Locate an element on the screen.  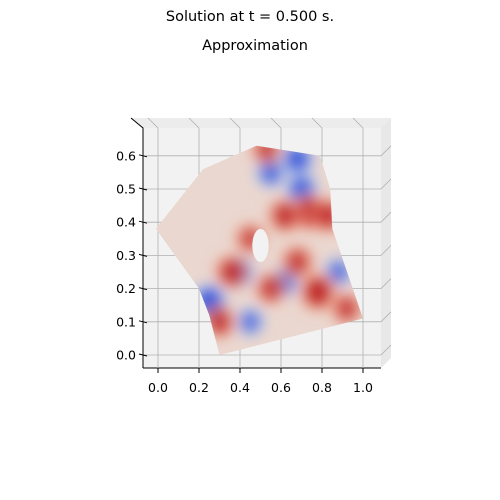
axis-spine-left is located at coordinates (137, 242).